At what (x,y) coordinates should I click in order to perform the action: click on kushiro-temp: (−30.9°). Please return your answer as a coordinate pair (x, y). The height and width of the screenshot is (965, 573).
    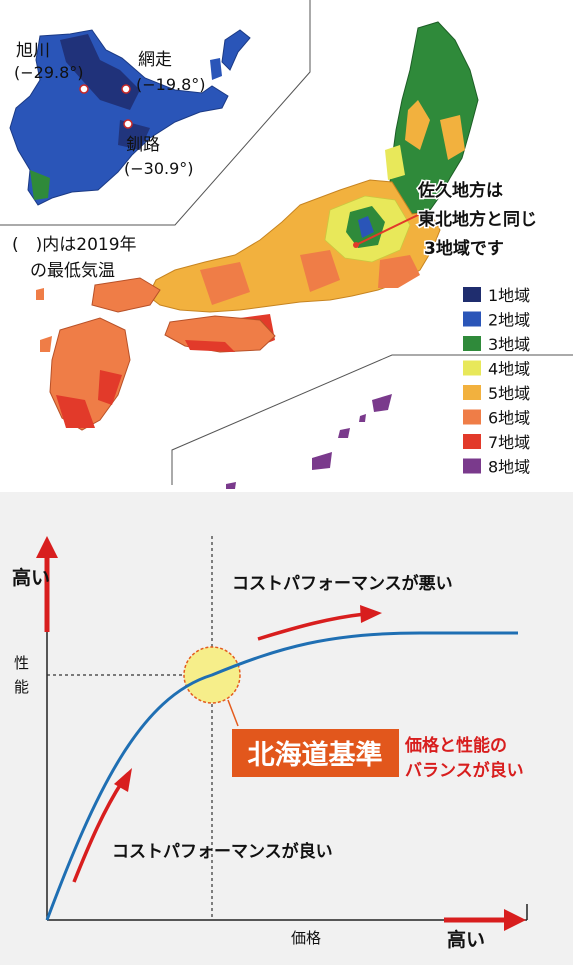
    Looking at the image, I should click on (159, 168).